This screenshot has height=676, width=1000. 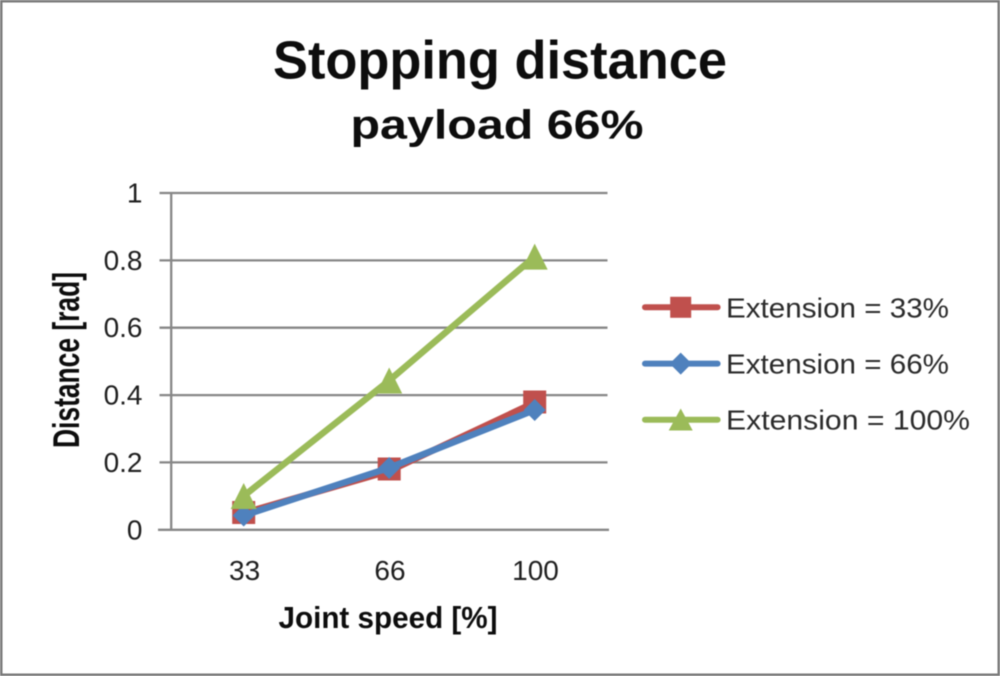 I want to click on svg-text: 100, so click(x=535, y=570).